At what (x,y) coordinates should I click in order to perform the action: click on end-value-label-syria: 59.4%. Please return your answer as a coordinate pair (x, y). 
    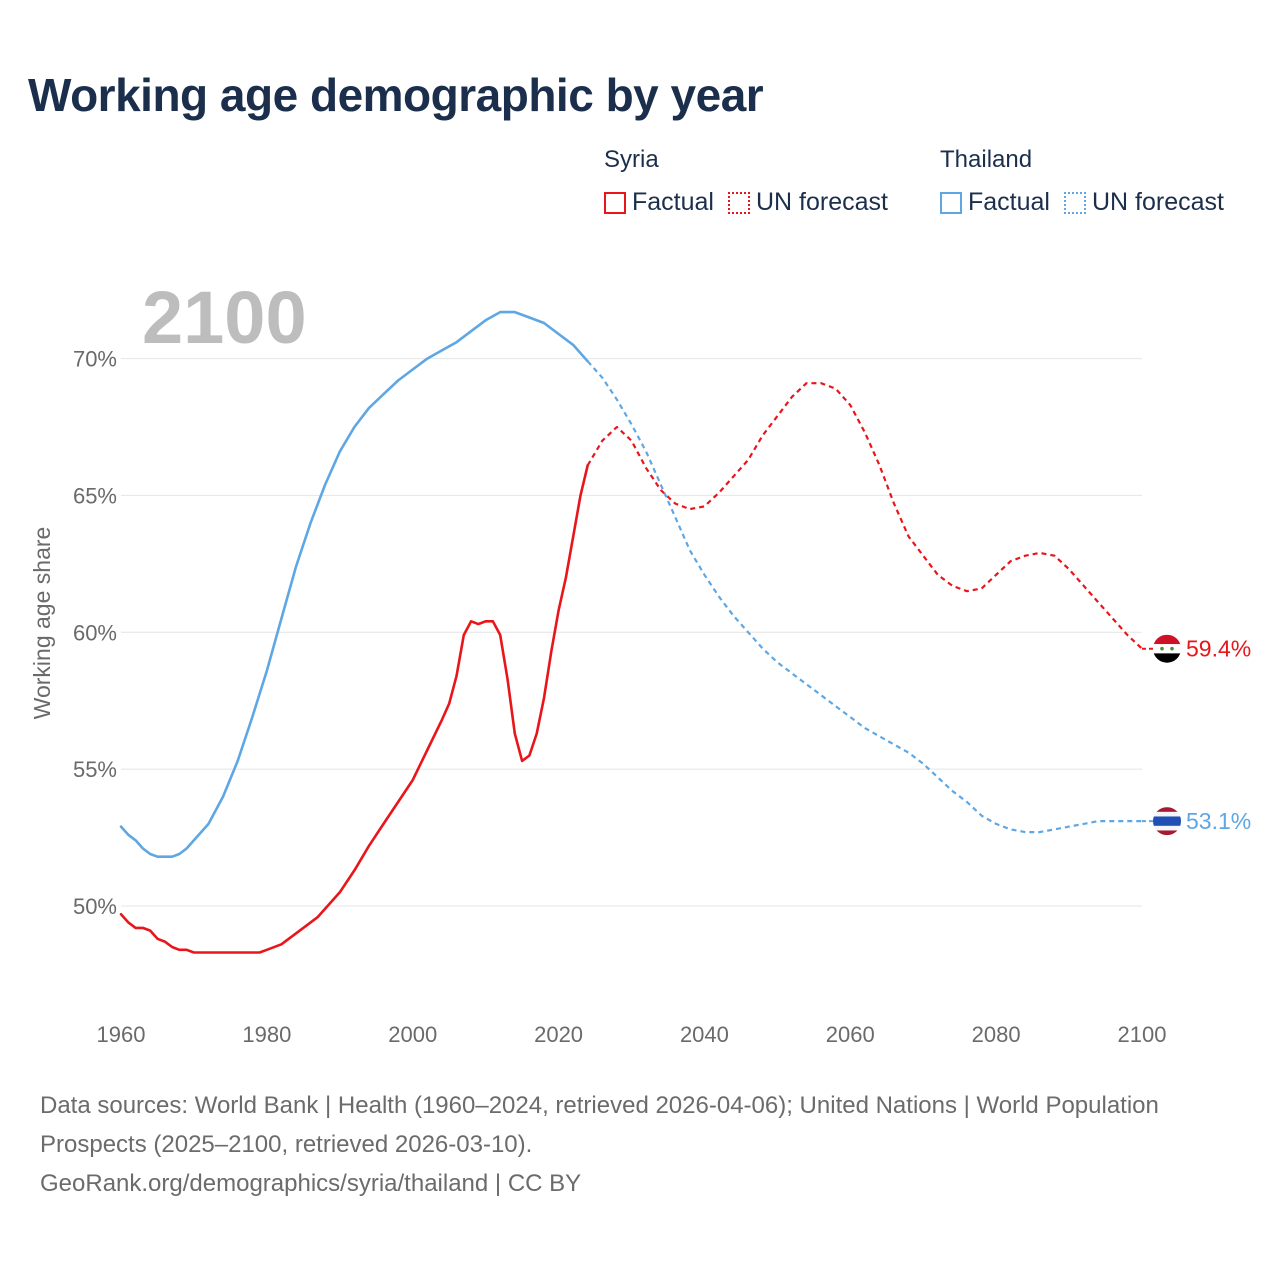
    Looking at the image, I should click on (1218, 649).